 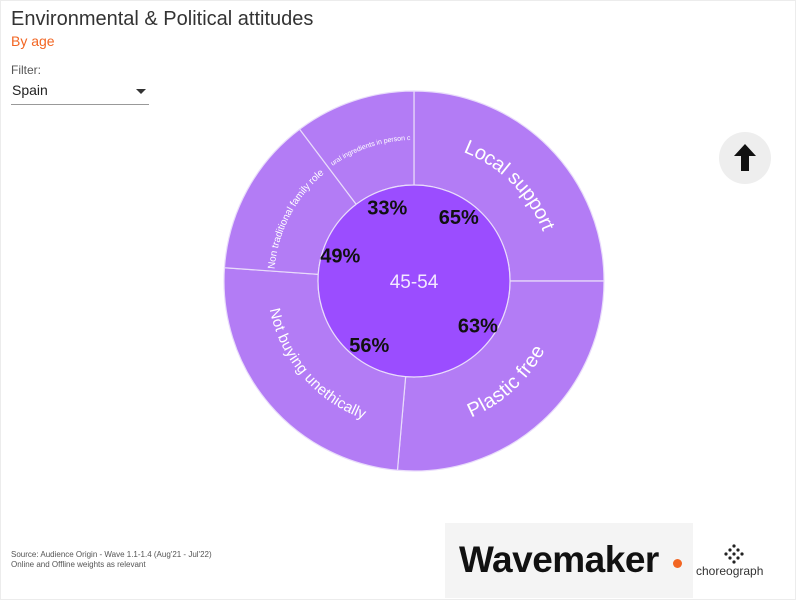 What do you see at coordinates (78, 564) in the screenshot?
I see `source-line-2: Online and Offline weights as relevant` at bounding box center [78, 564].